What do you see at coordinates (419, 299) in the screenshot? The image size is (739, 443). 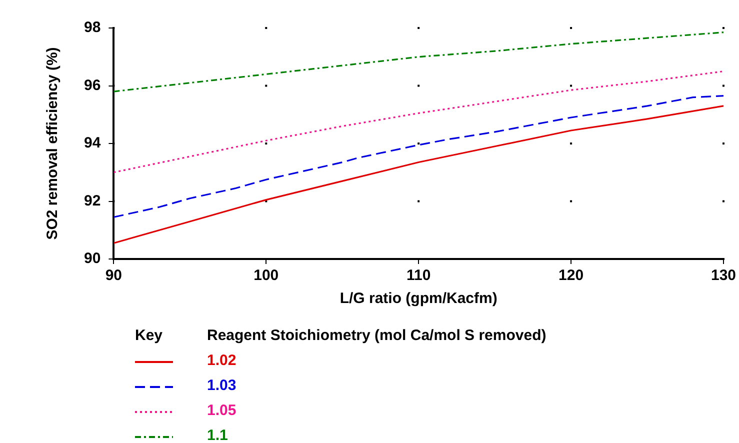 I see `x-axis-title: L/G ratio (gpm/Kacfm)` at bounding box center [419, 299].